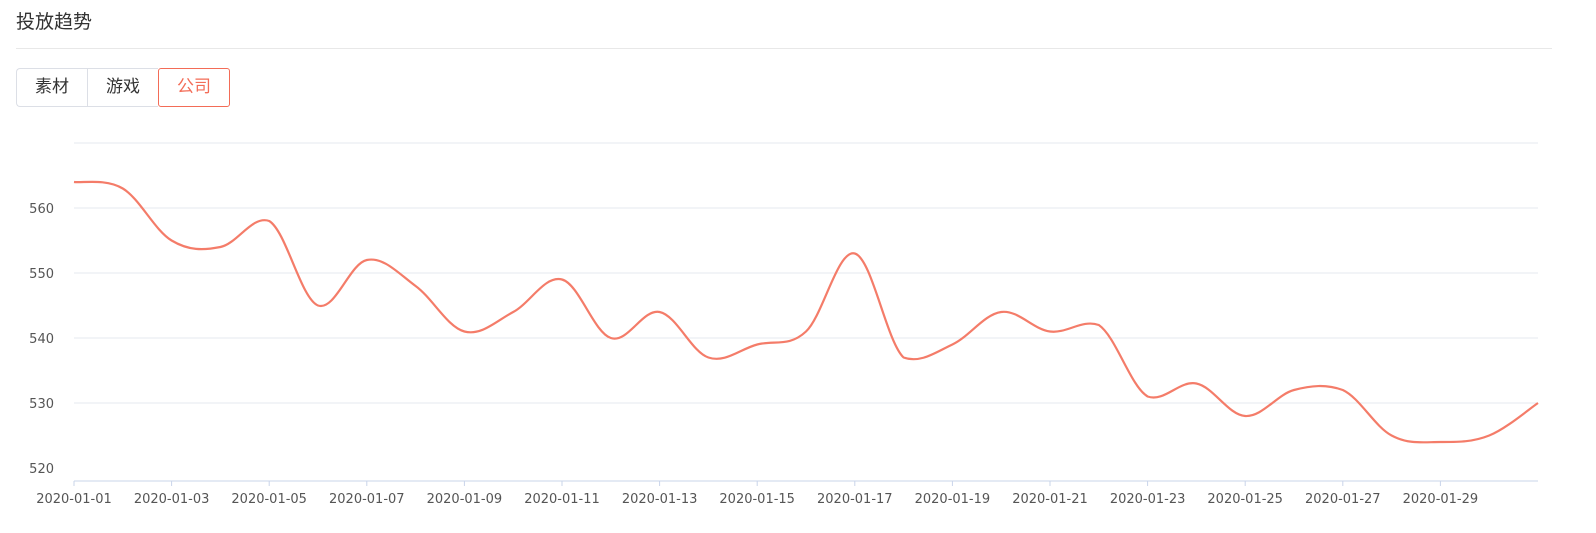  Describe the element at coordinates (784, 48) in the screenshot. I see `title-divider` at that location.